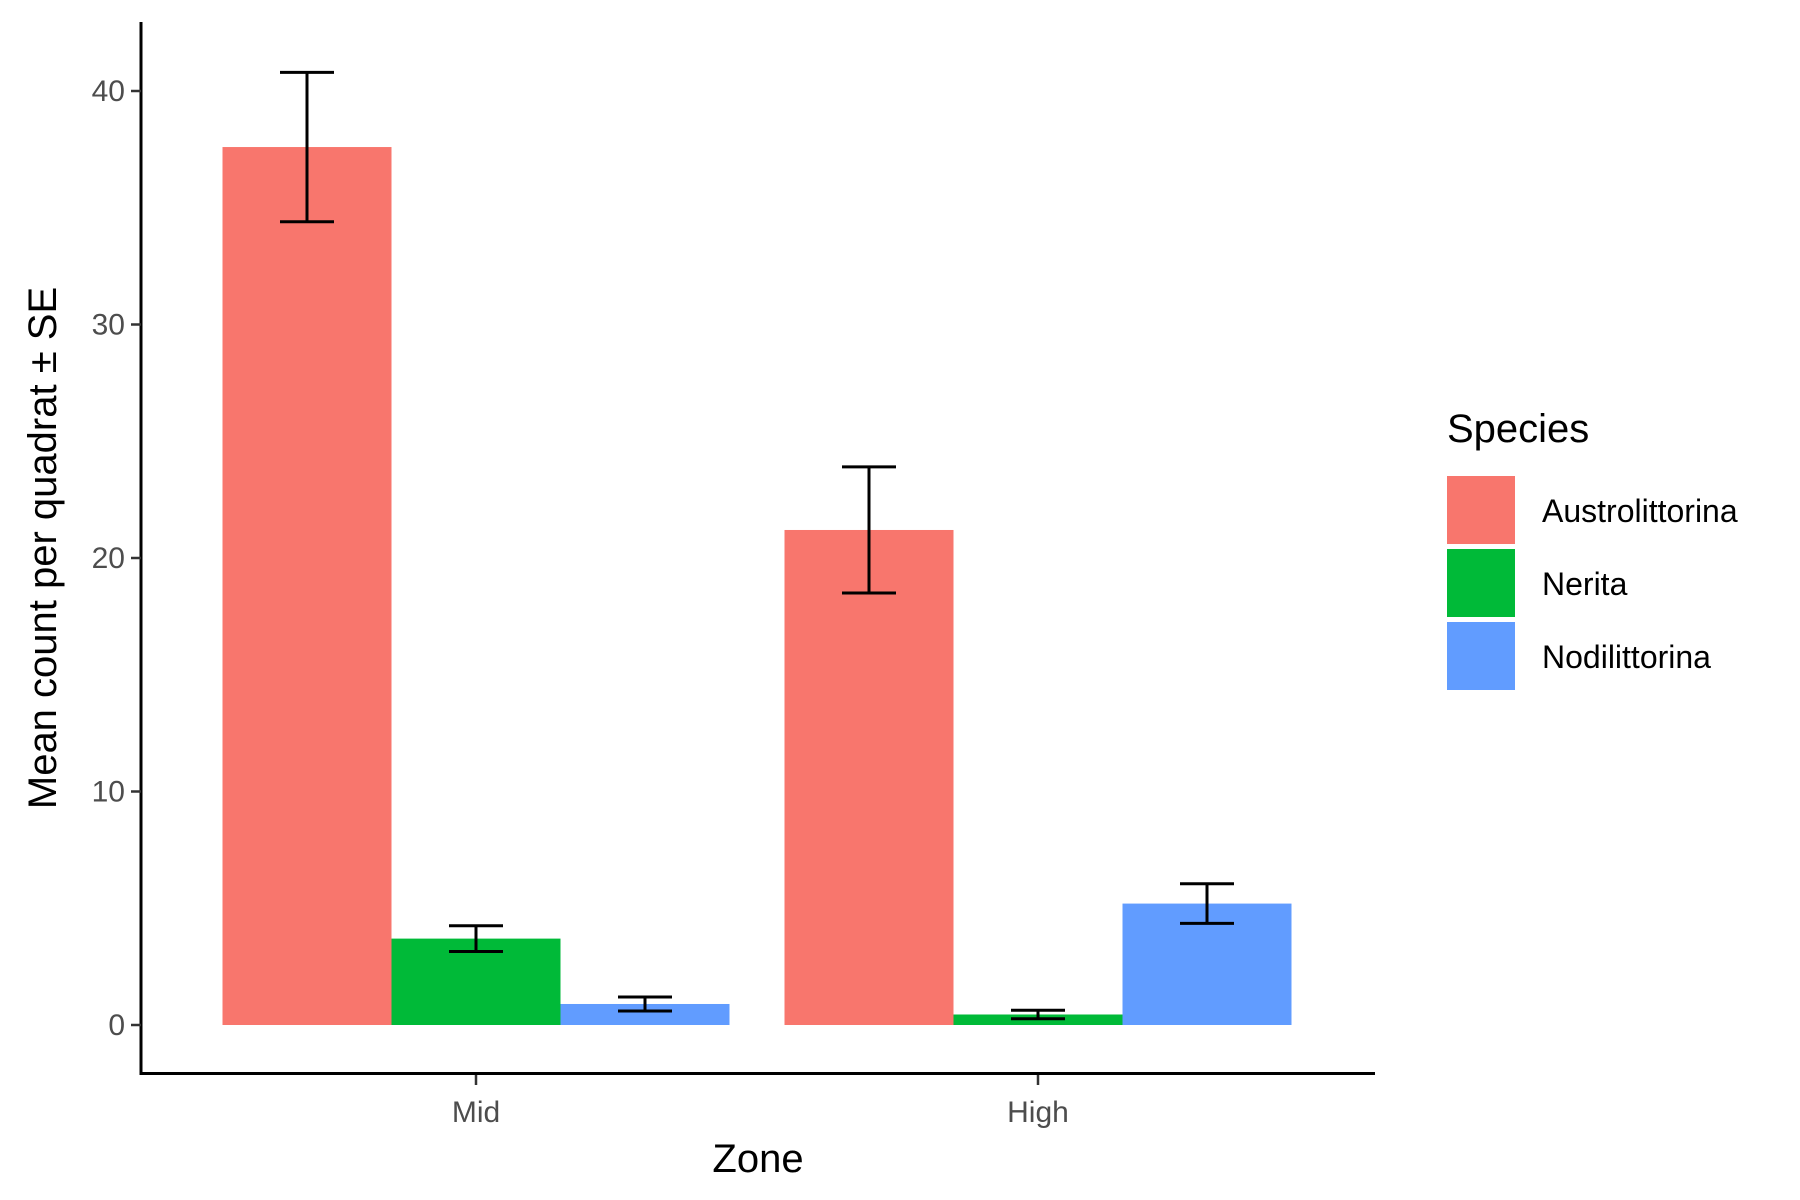 Image resolution: width=1800 pixels, height=1200 pixels. Describe the element at coordinates (869, 530) in the screenshot. I see `error-bar-austrolittorina-high` at that location.